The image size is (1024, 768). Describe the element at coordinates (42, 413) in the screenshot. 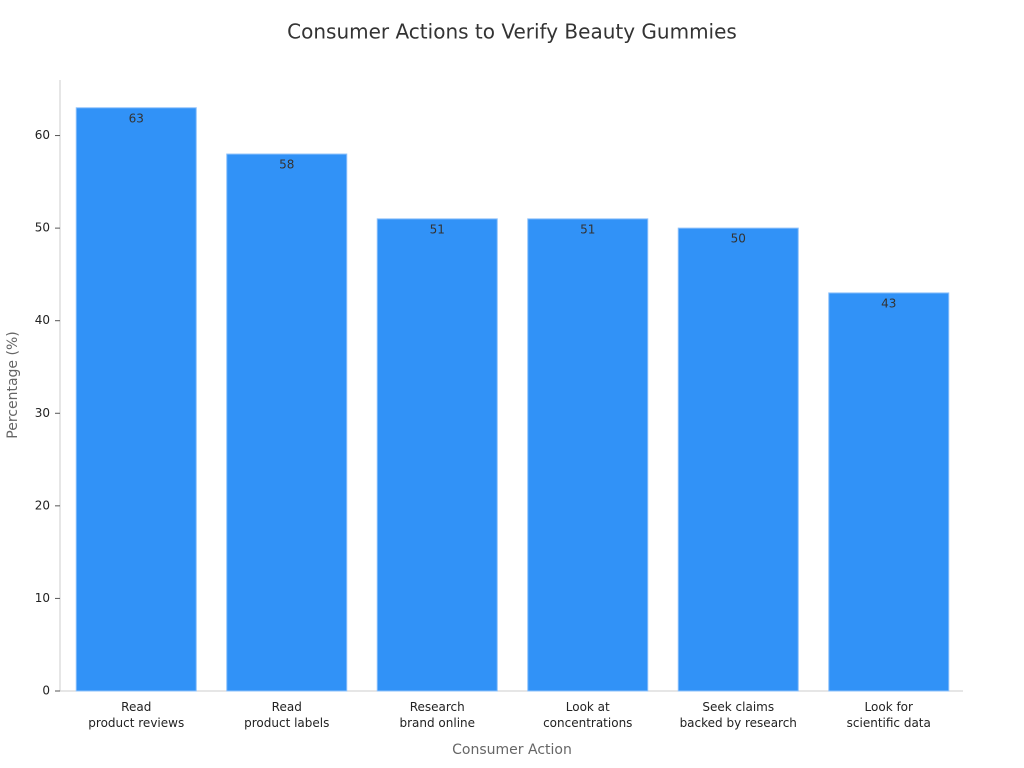

I see `y-tick-label: 30` at that location.